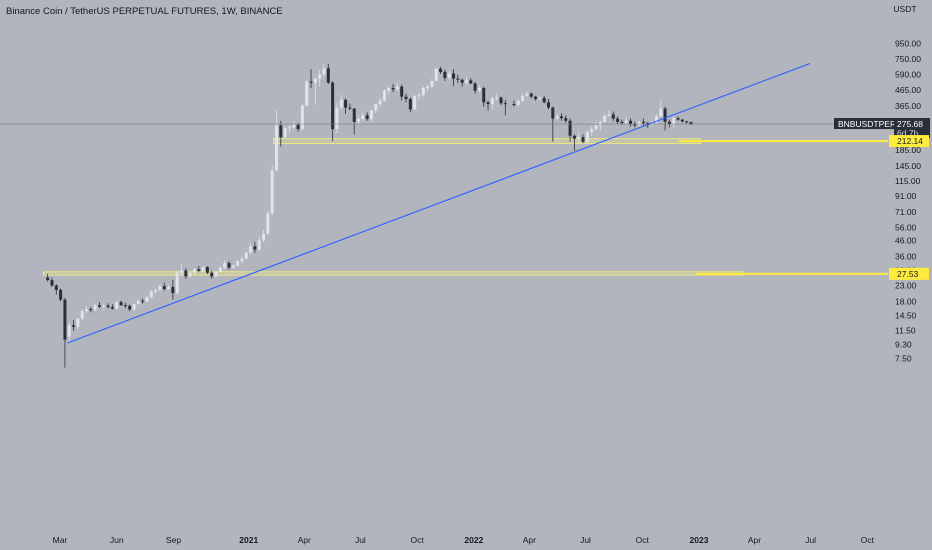 The height and width of the screenshot is (550, 932). I want to click on x-tick-label: 2021, so click(248, 540).